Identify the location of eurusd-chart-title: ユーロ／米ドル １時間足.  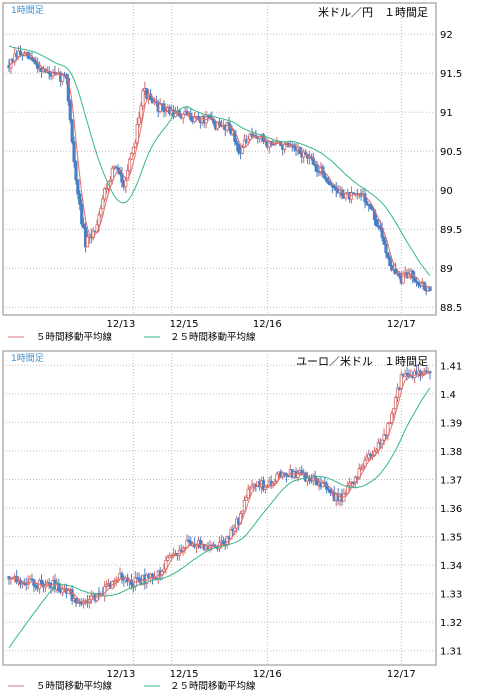
(362, 361).